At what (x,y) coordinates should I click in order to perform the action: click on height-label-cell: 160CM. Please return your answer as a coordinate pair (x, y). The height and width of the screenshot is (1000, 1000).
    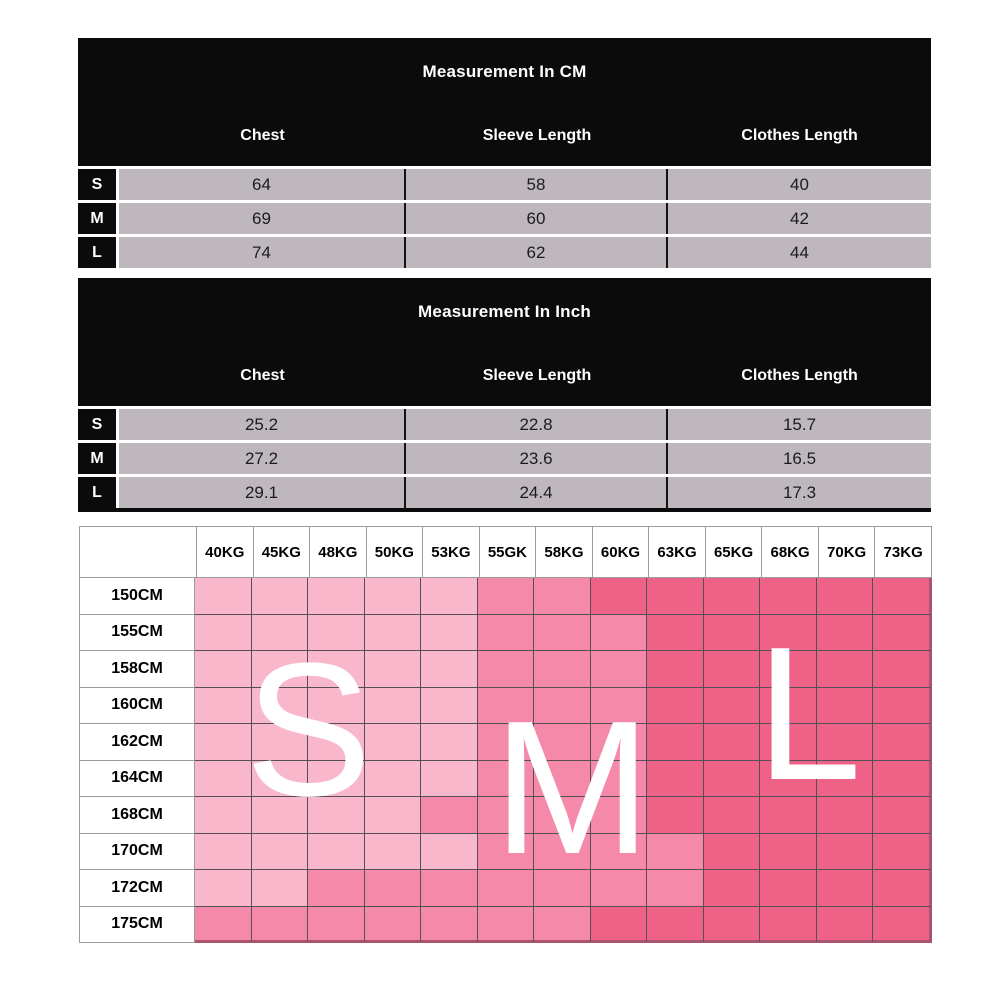
    Looking at the image, I should click on (137, 705).